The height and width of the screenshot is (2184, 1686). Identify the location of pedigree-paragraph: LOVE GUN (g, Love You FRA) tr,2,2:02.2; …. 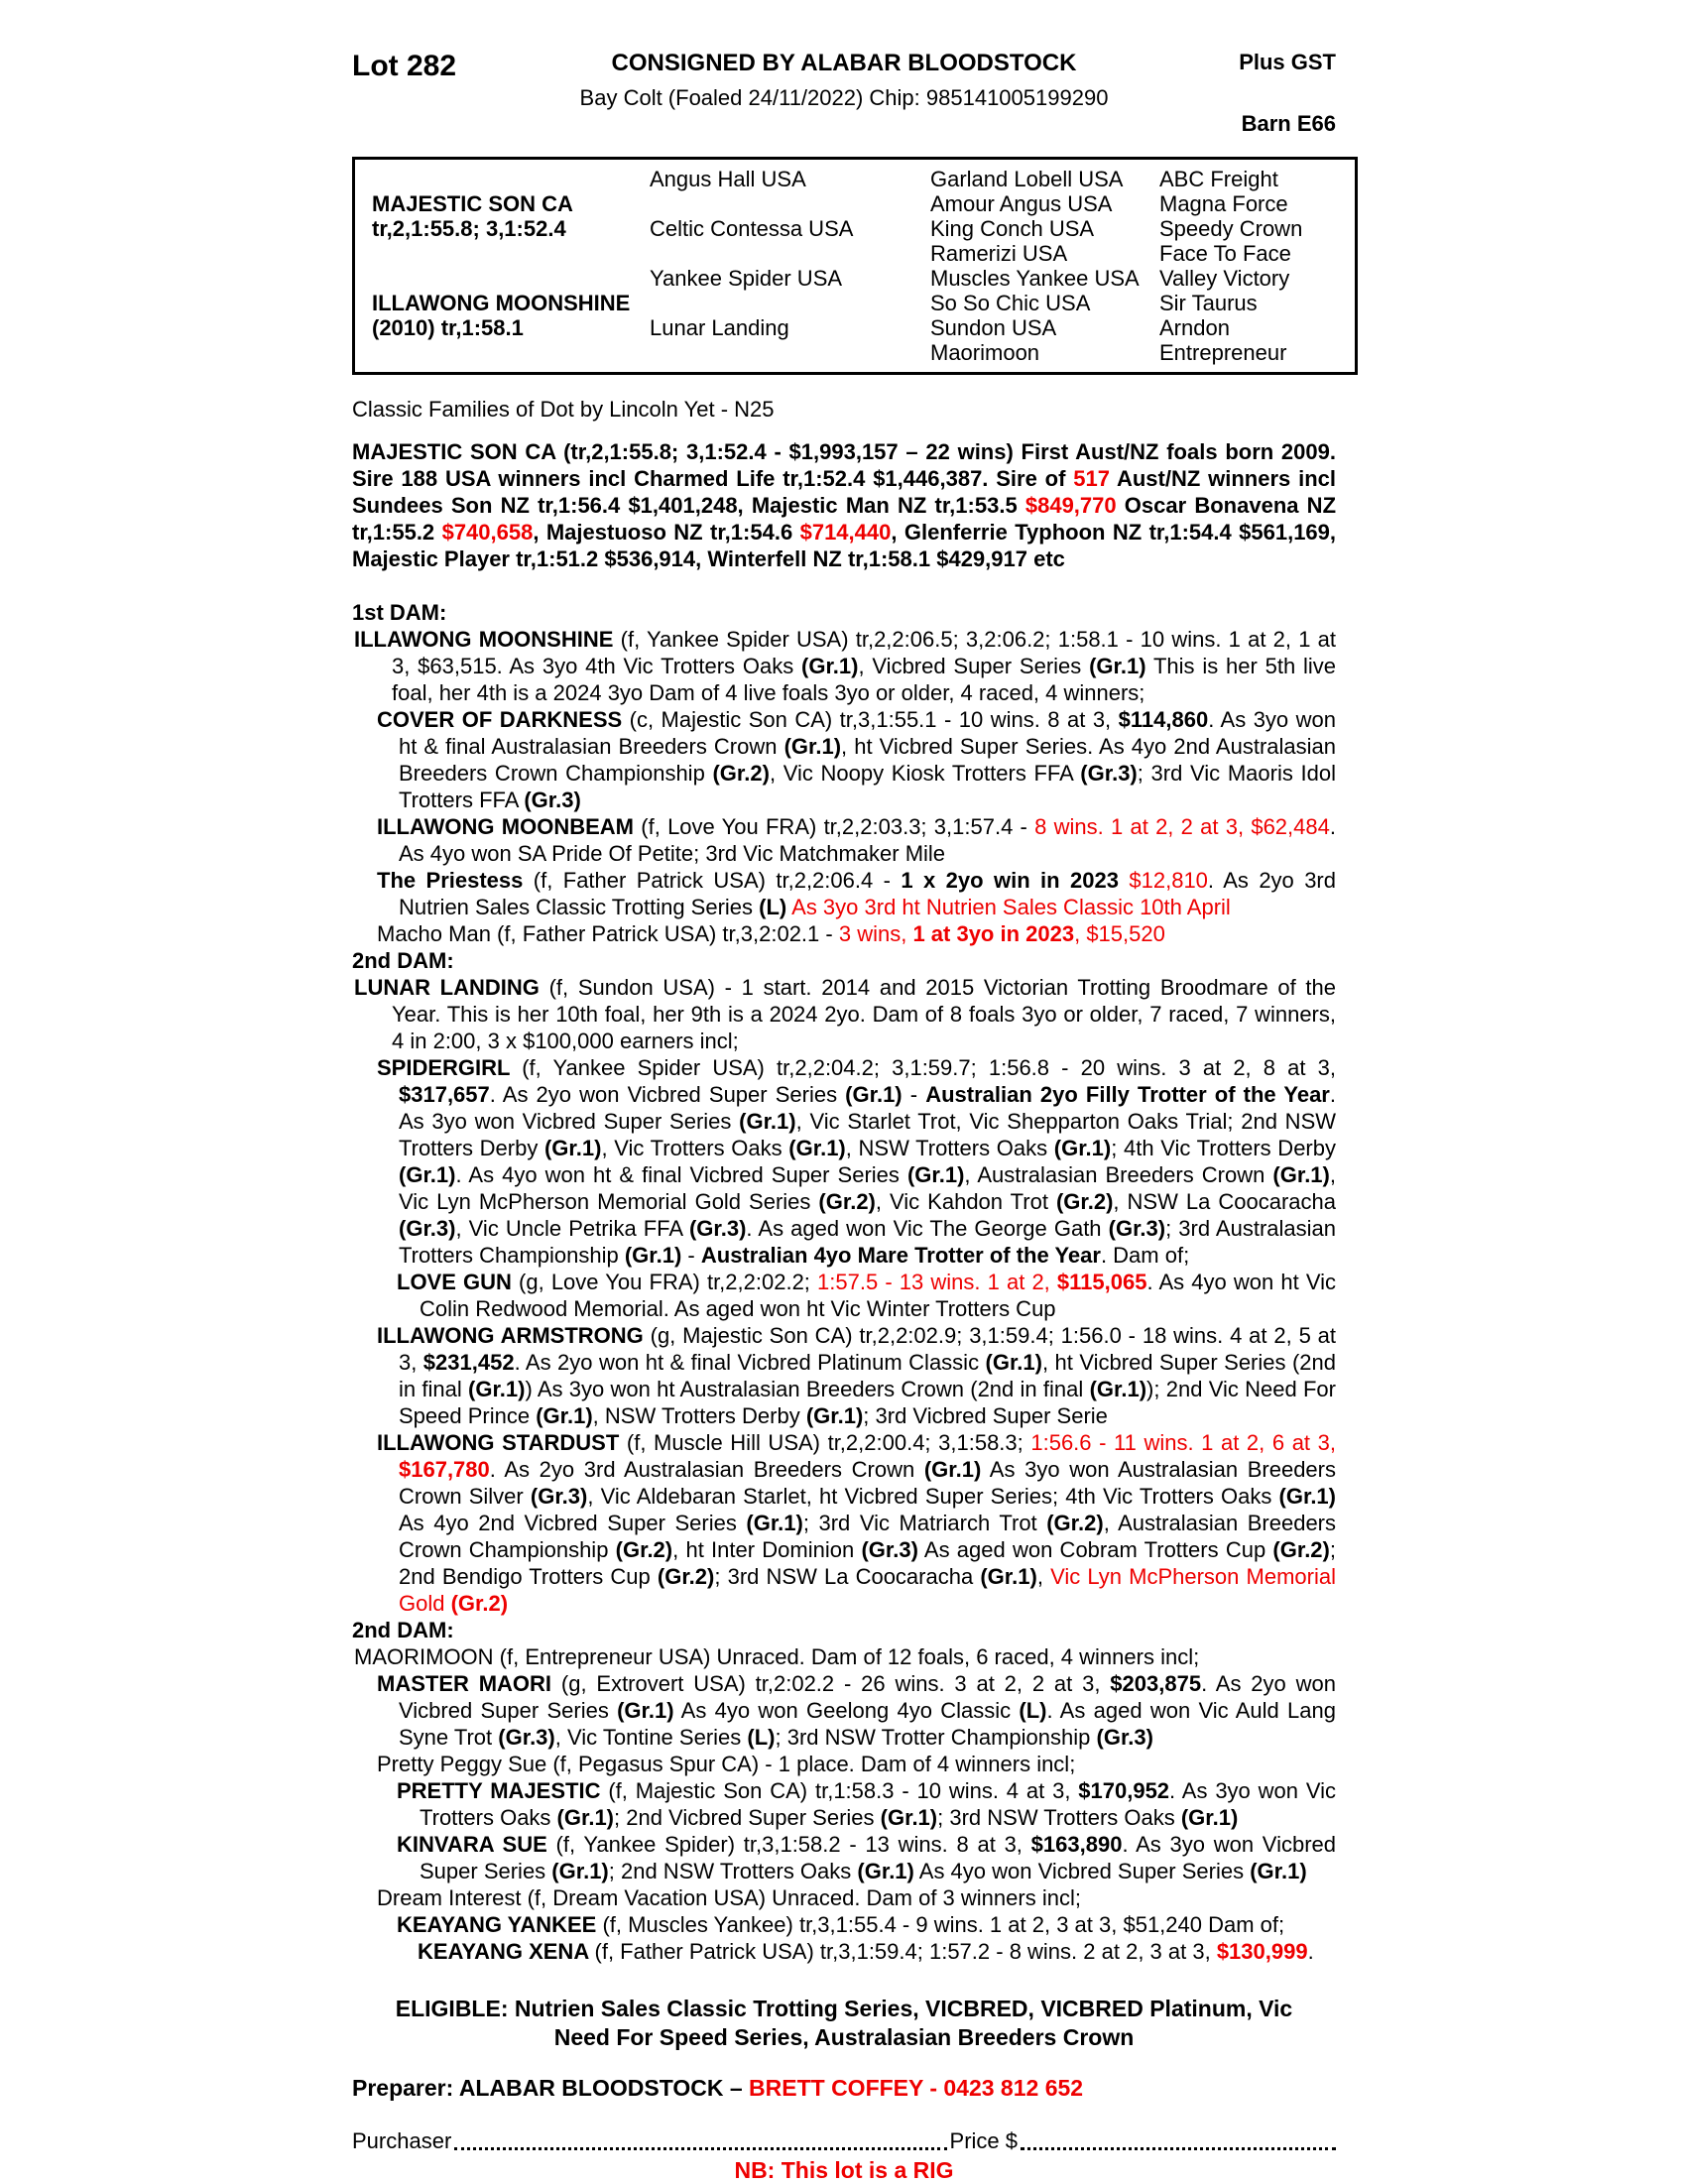
(867, 1295).